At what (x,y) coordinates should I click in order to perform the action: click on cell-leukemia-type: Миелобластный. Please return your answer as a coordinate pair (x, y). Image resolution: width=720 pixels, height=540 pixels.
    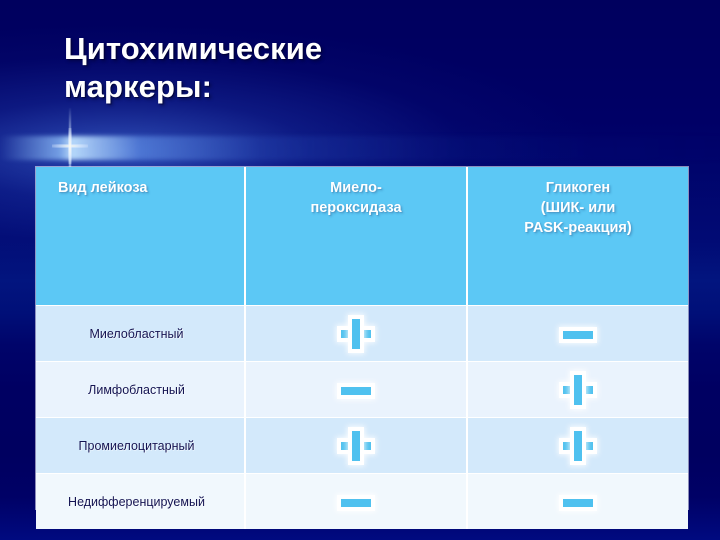
    Looking at the image, I should click on (141, 333).